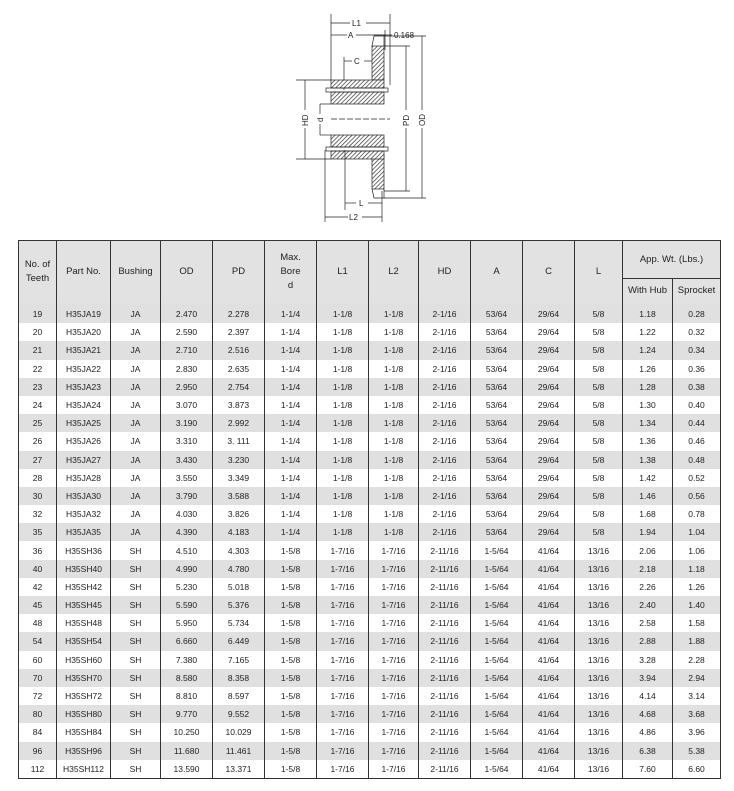 This screenshot has width=734, height=791. What do you see at coordinates (696, 677) in the screenshot?
I see `table-cell: 2.94` at bounding box center [696, 677].